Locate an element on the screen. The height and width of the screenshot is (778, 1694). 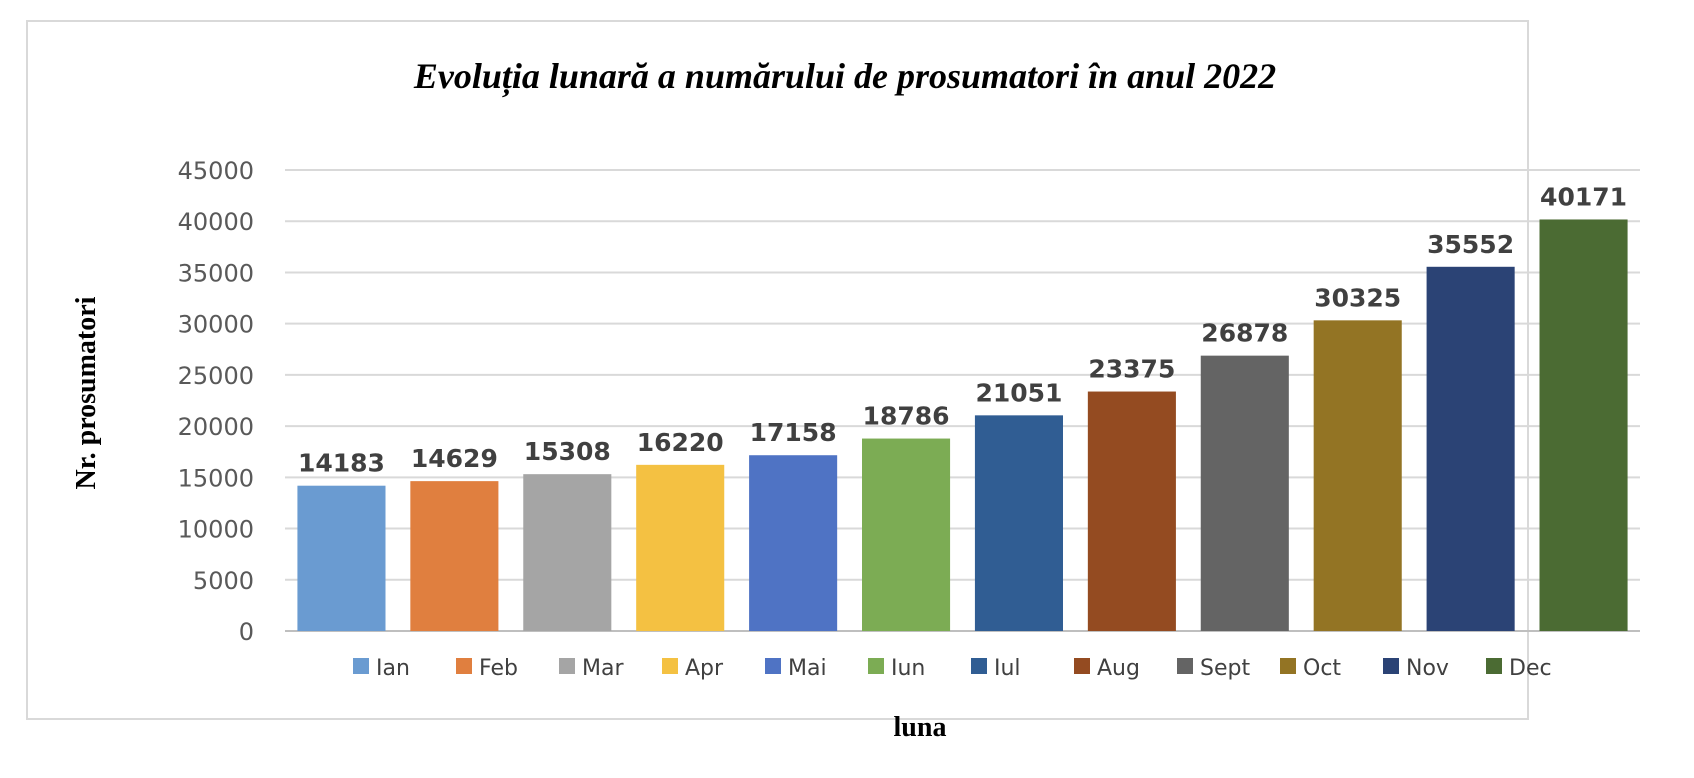
data-label: 30325 is located at coordinates (1357, 297).